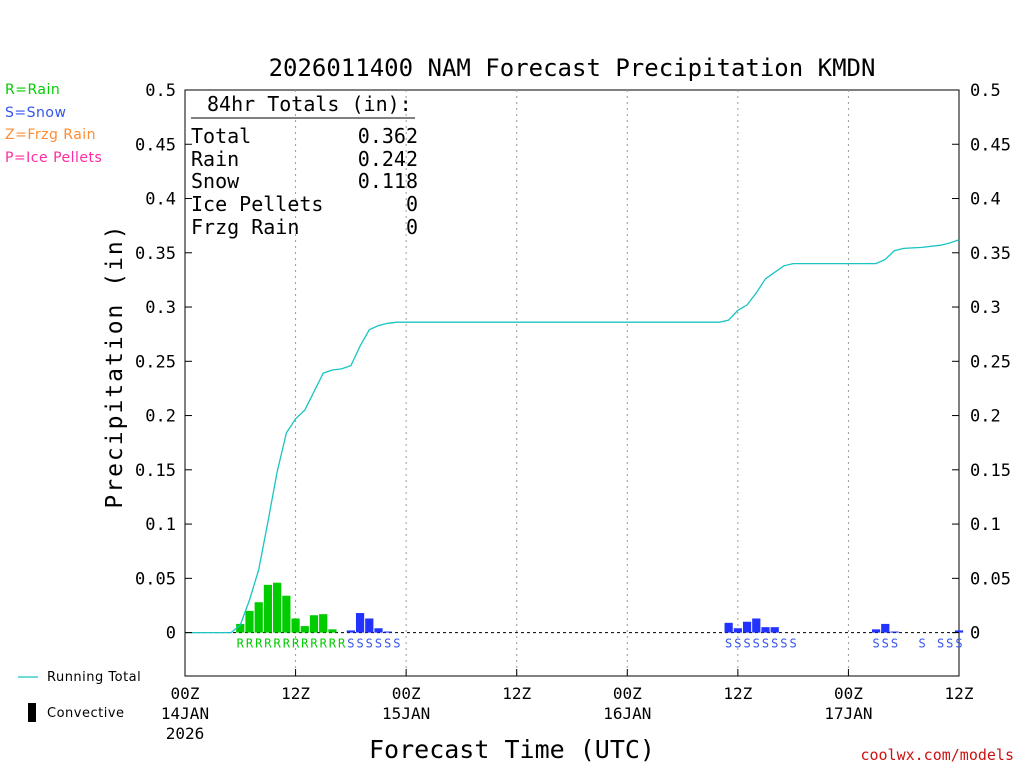  Describe the element at coordinates (388, 181) in the screenshot. I see `totals-value-snow: 0.118` at that location.